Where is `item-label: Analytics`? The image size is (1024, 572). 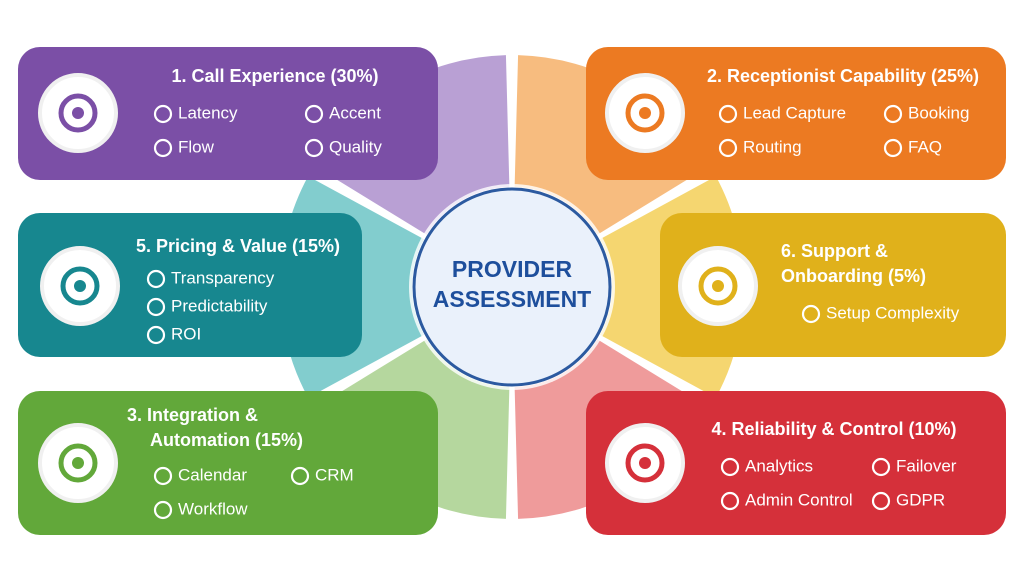
item-label: Analytics is located at coordinates (779, 465).